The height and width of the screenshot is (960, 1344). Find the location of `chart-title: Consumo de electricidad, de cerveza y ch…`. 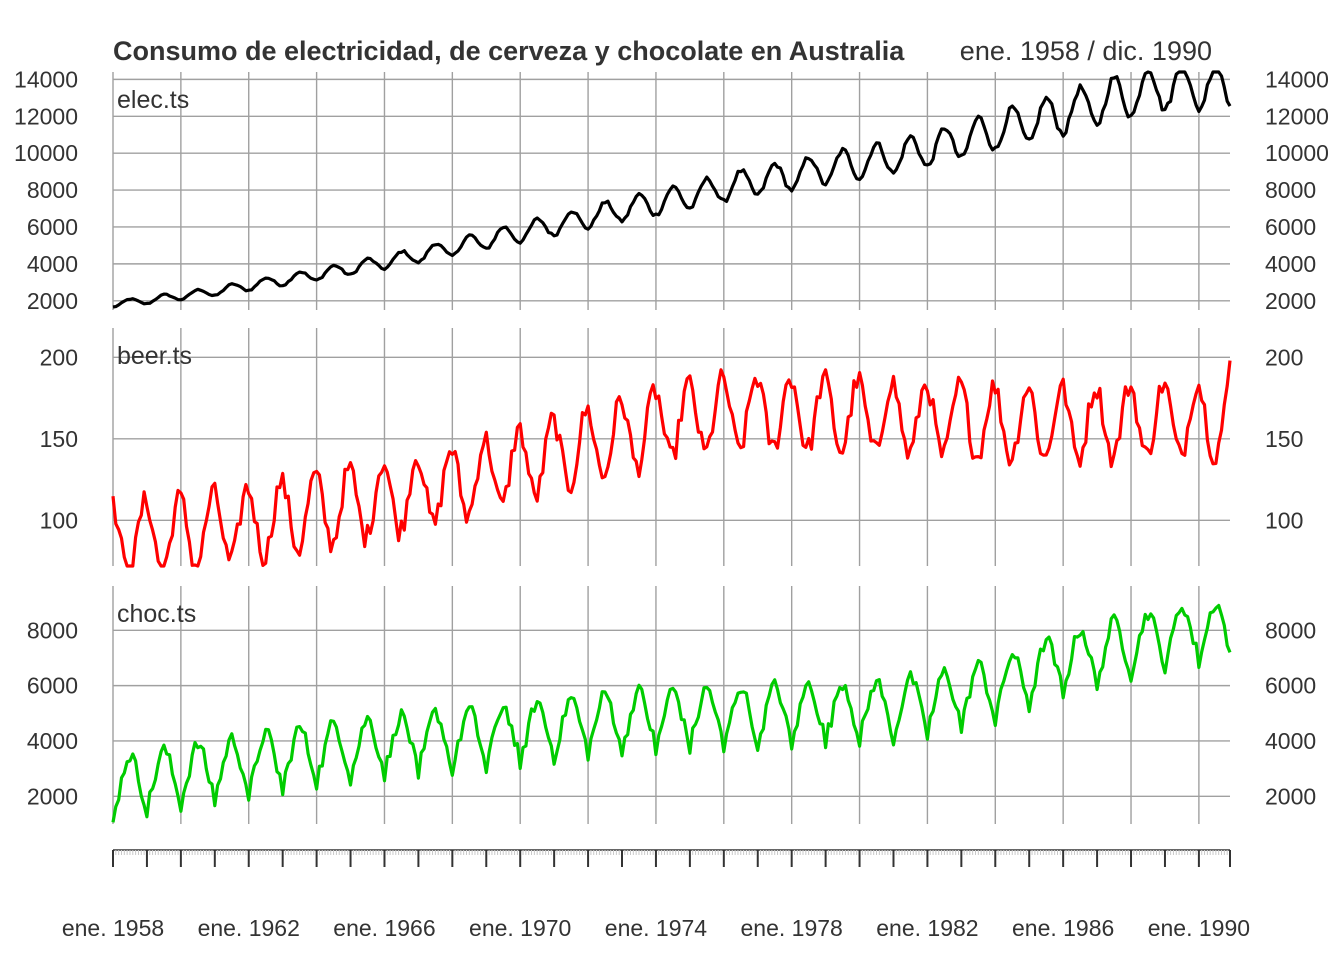

chart-title: Consumo de electricidad, de cerveza y ch… is located at coordinates (509, 51).